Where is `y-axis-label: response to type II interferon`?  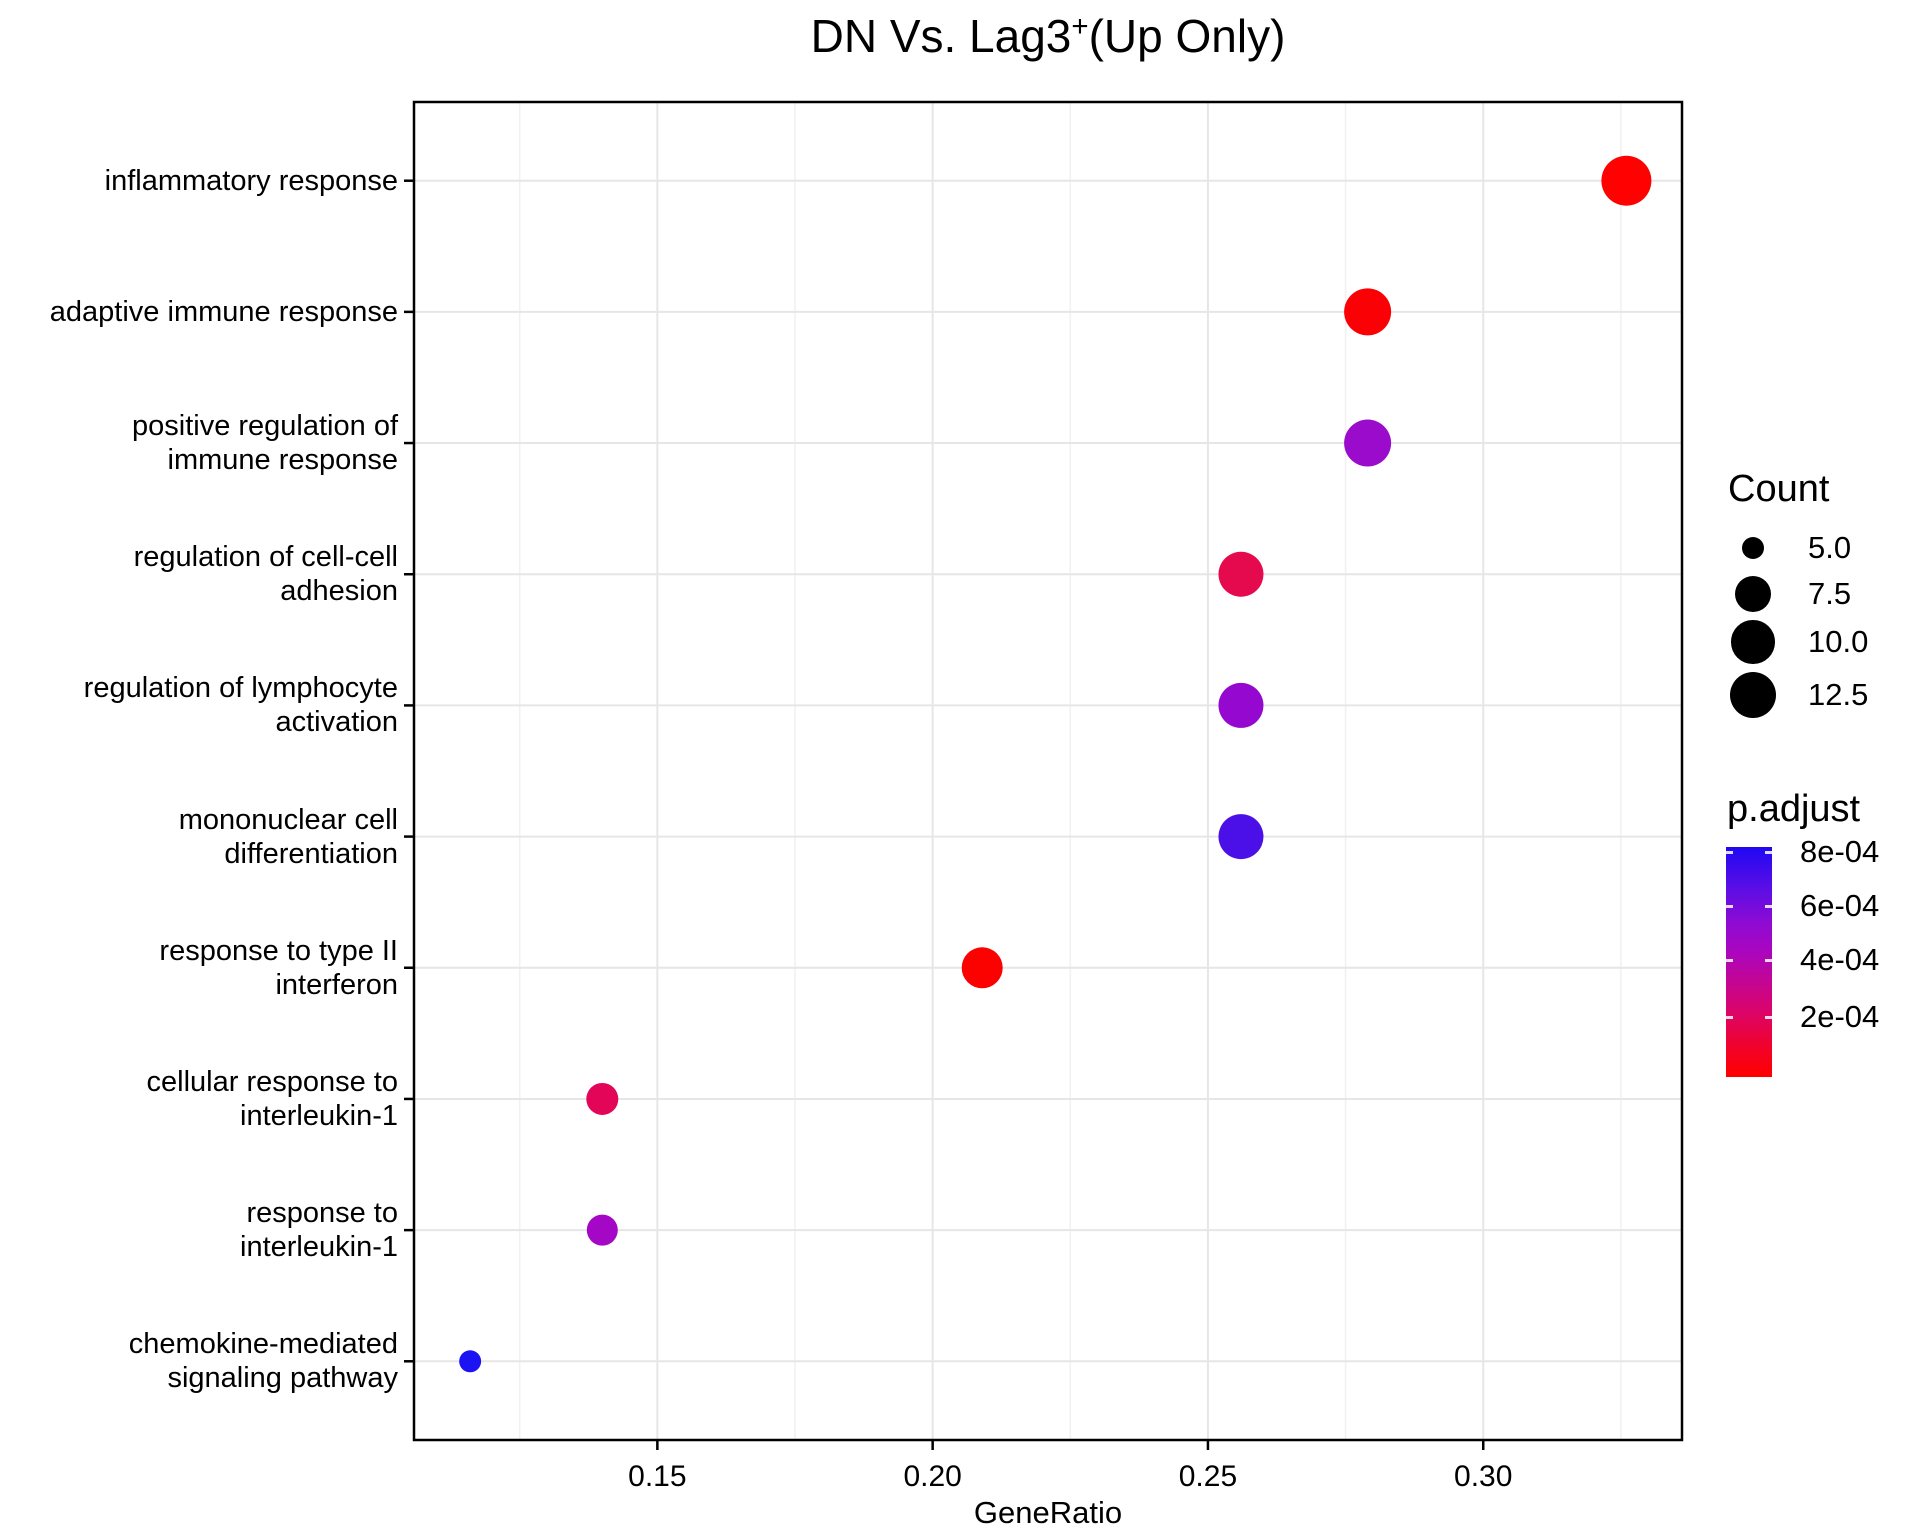 y-axis-label: response to type II interferon is located at coordinates (278, 968).